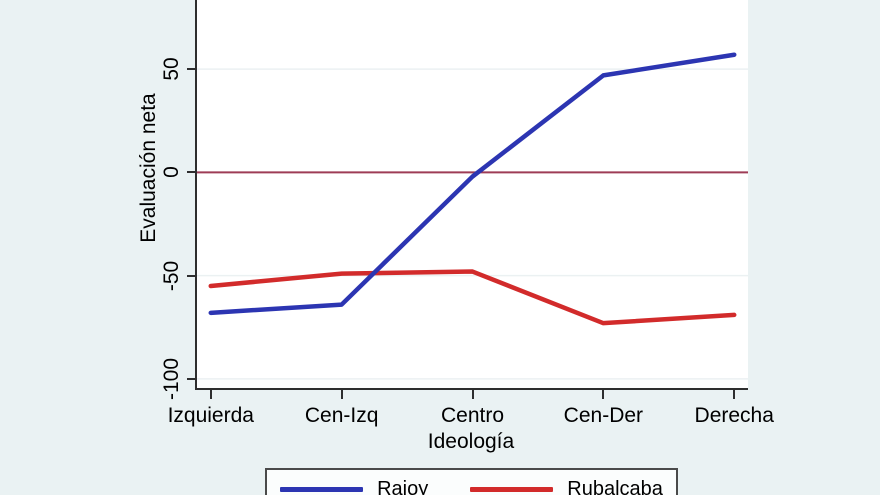  Describe the element at coordinates (210, 415) in the screenshot. I see `x-tick-label: Izquierda` at that location.